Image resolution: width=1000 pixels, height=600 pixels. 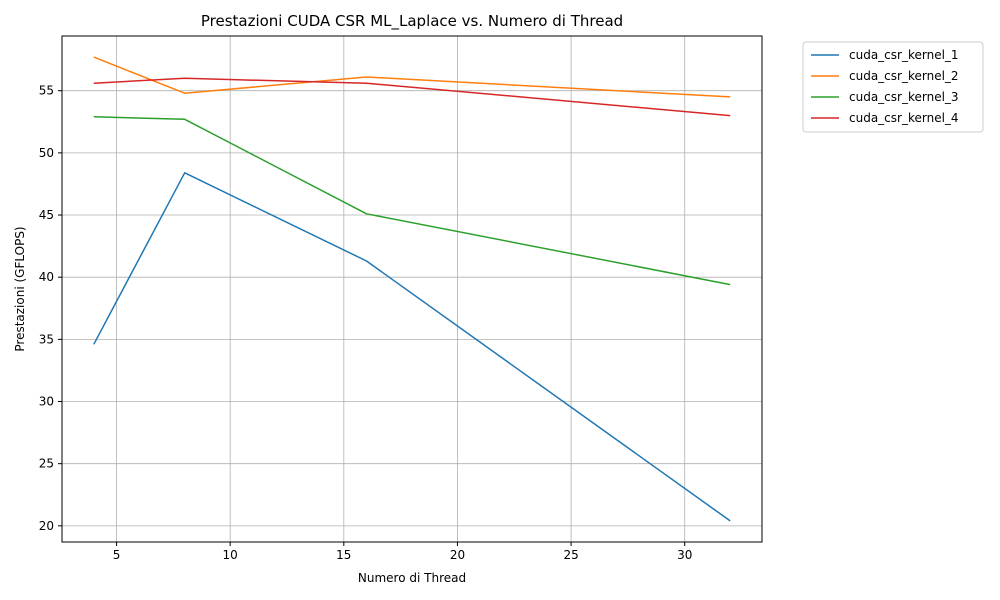 What do you see at coordinates (684, 555) in the screenshot?
I see `x-tick-label: 30` at bounding box center [684, 555].